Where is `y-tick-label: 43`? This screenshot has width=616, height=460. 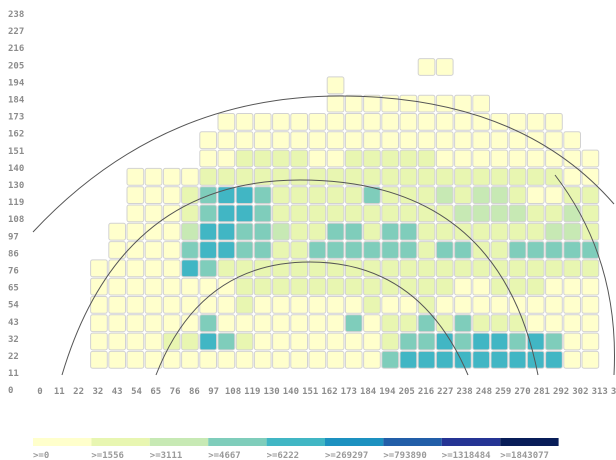
y-tick-label: 43 is located at coordinates (13, 323).